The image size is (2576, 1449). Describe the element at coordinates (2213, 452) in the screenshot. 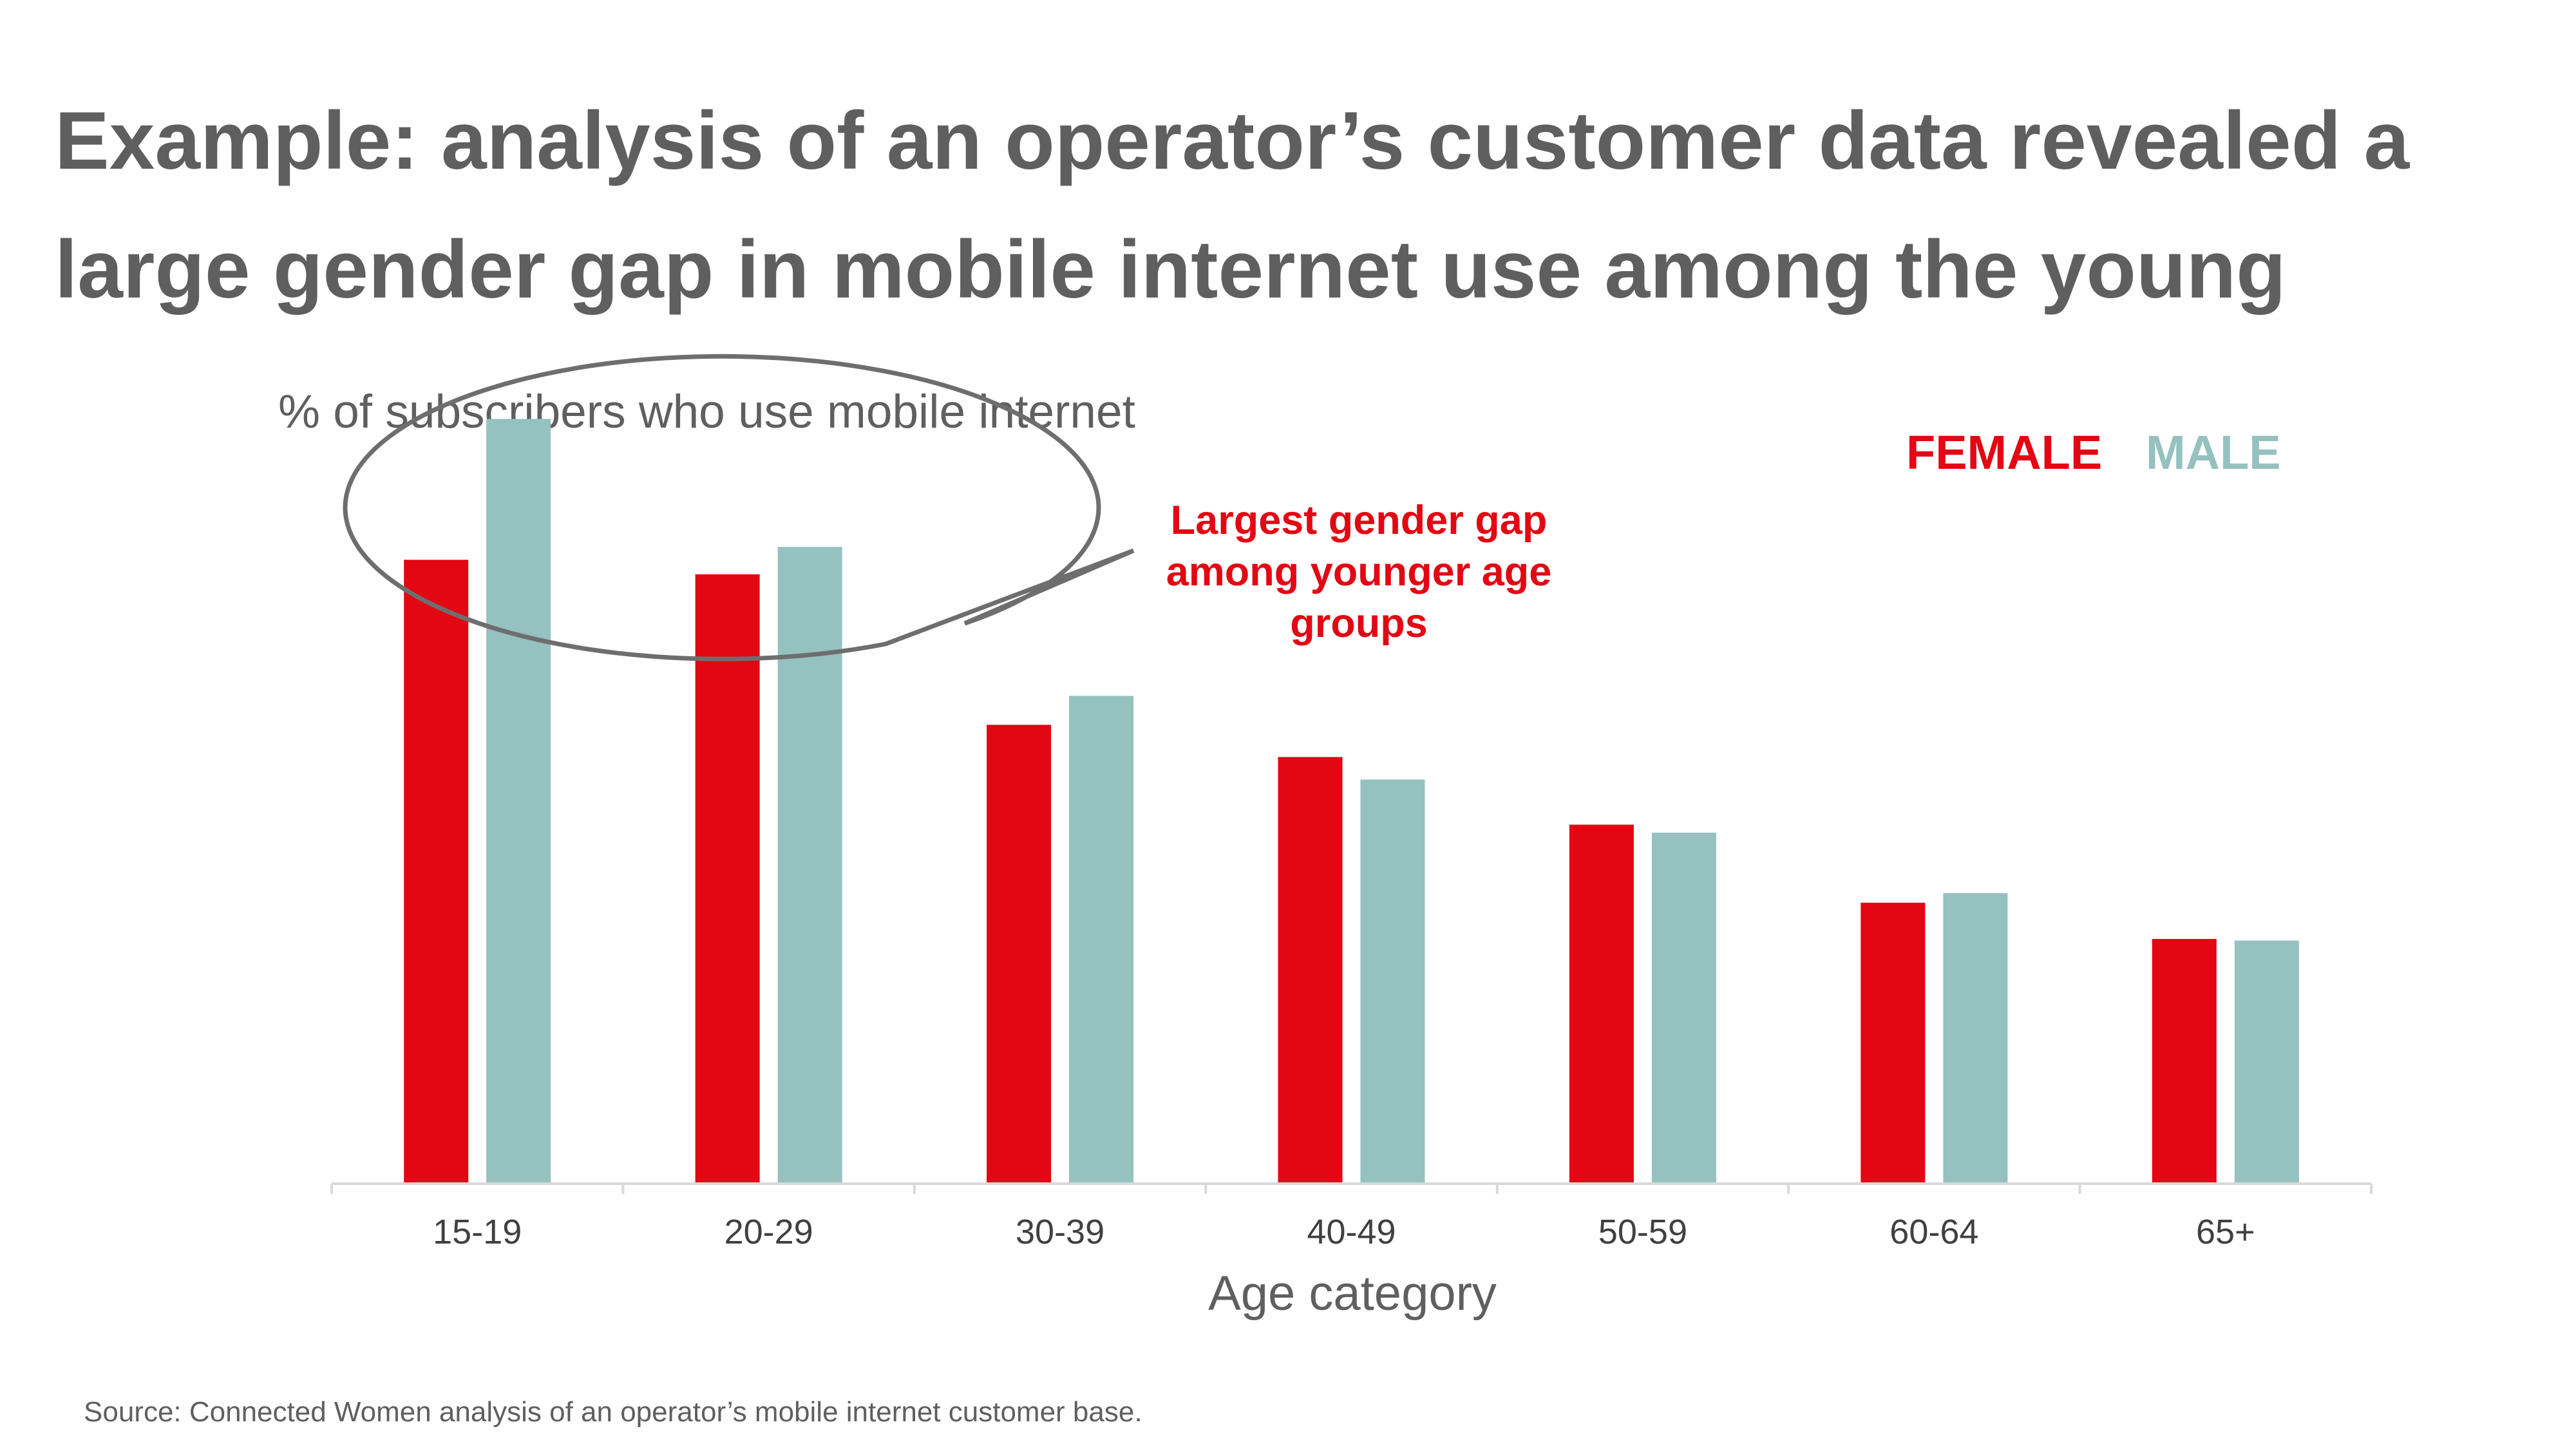

I see `legend-male: MALE` at that location.